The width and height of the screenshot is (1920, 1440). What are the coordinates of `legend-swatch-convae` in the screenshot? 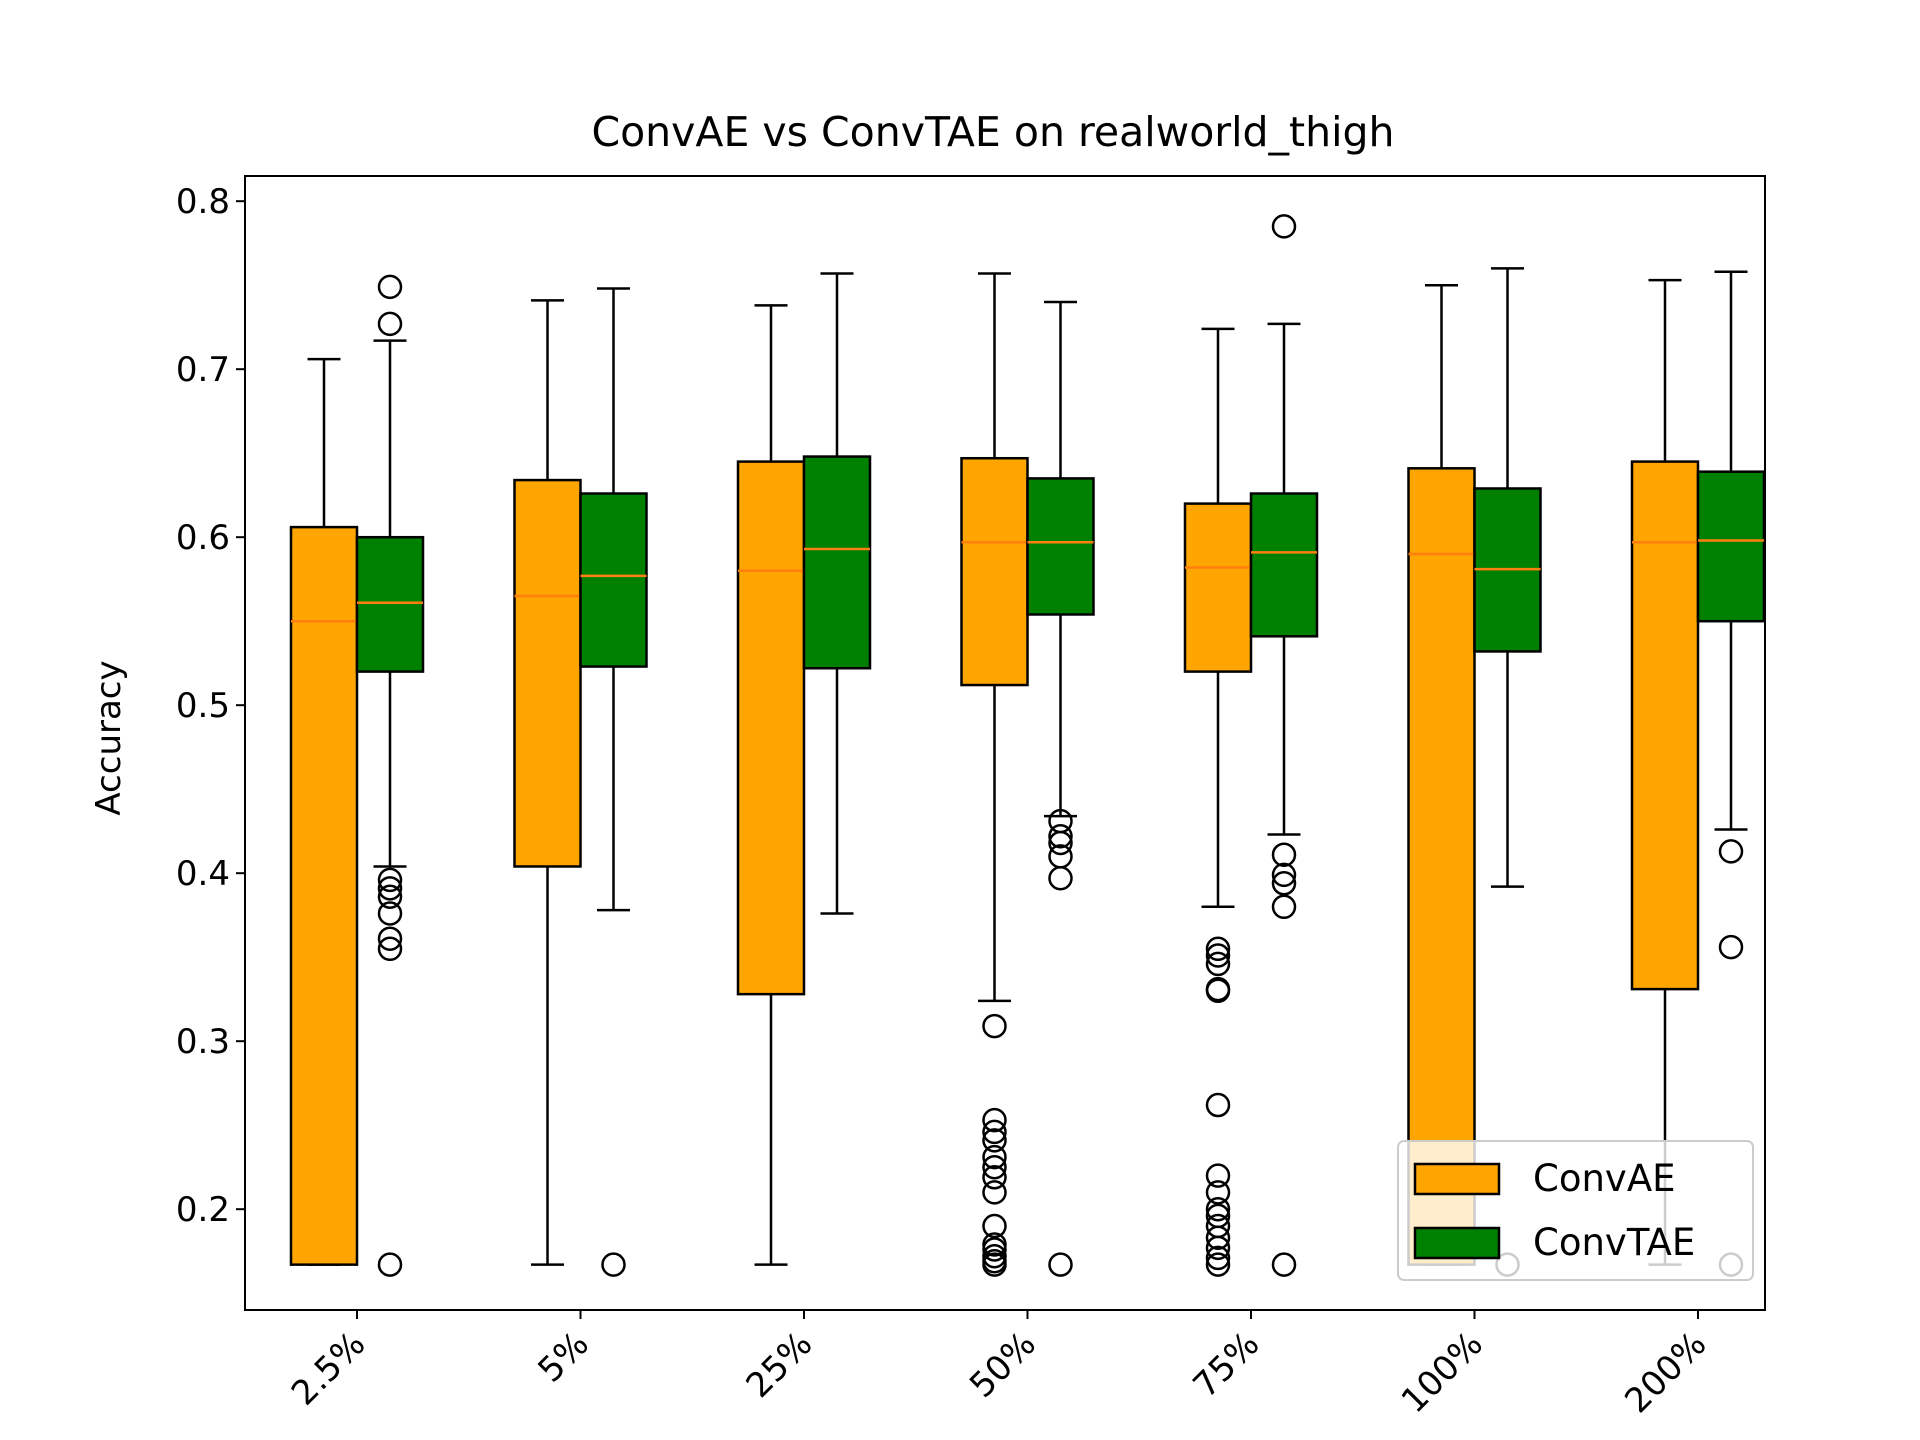 It's located at (1457, 1179).